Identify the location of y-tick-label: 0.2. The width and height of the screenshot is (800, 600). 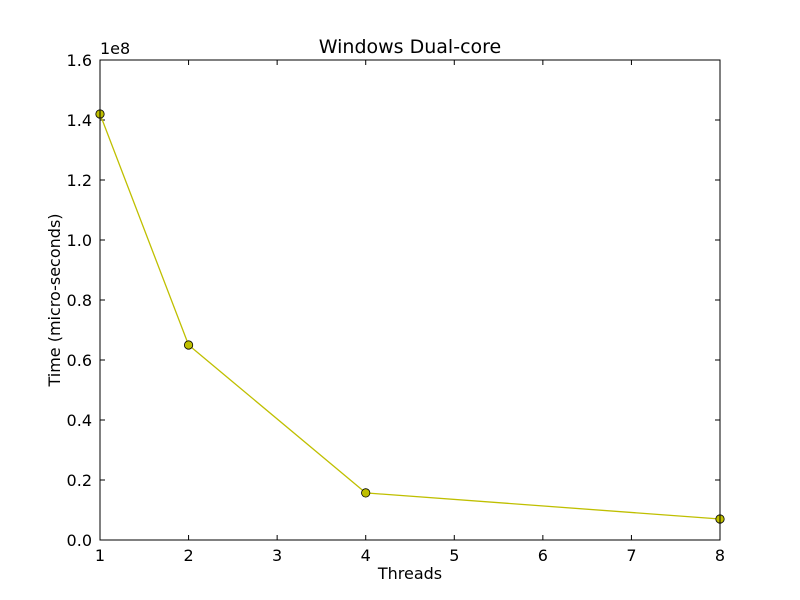
(79, 480).